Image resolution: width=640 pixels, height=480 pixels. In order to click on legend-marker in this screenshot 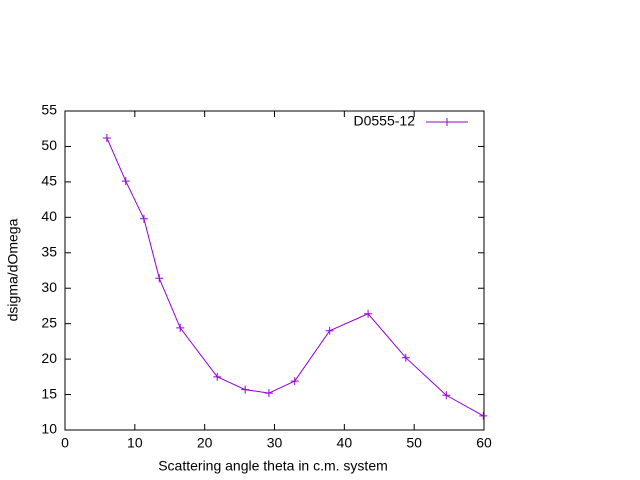, I will do `click(447, 122)`.